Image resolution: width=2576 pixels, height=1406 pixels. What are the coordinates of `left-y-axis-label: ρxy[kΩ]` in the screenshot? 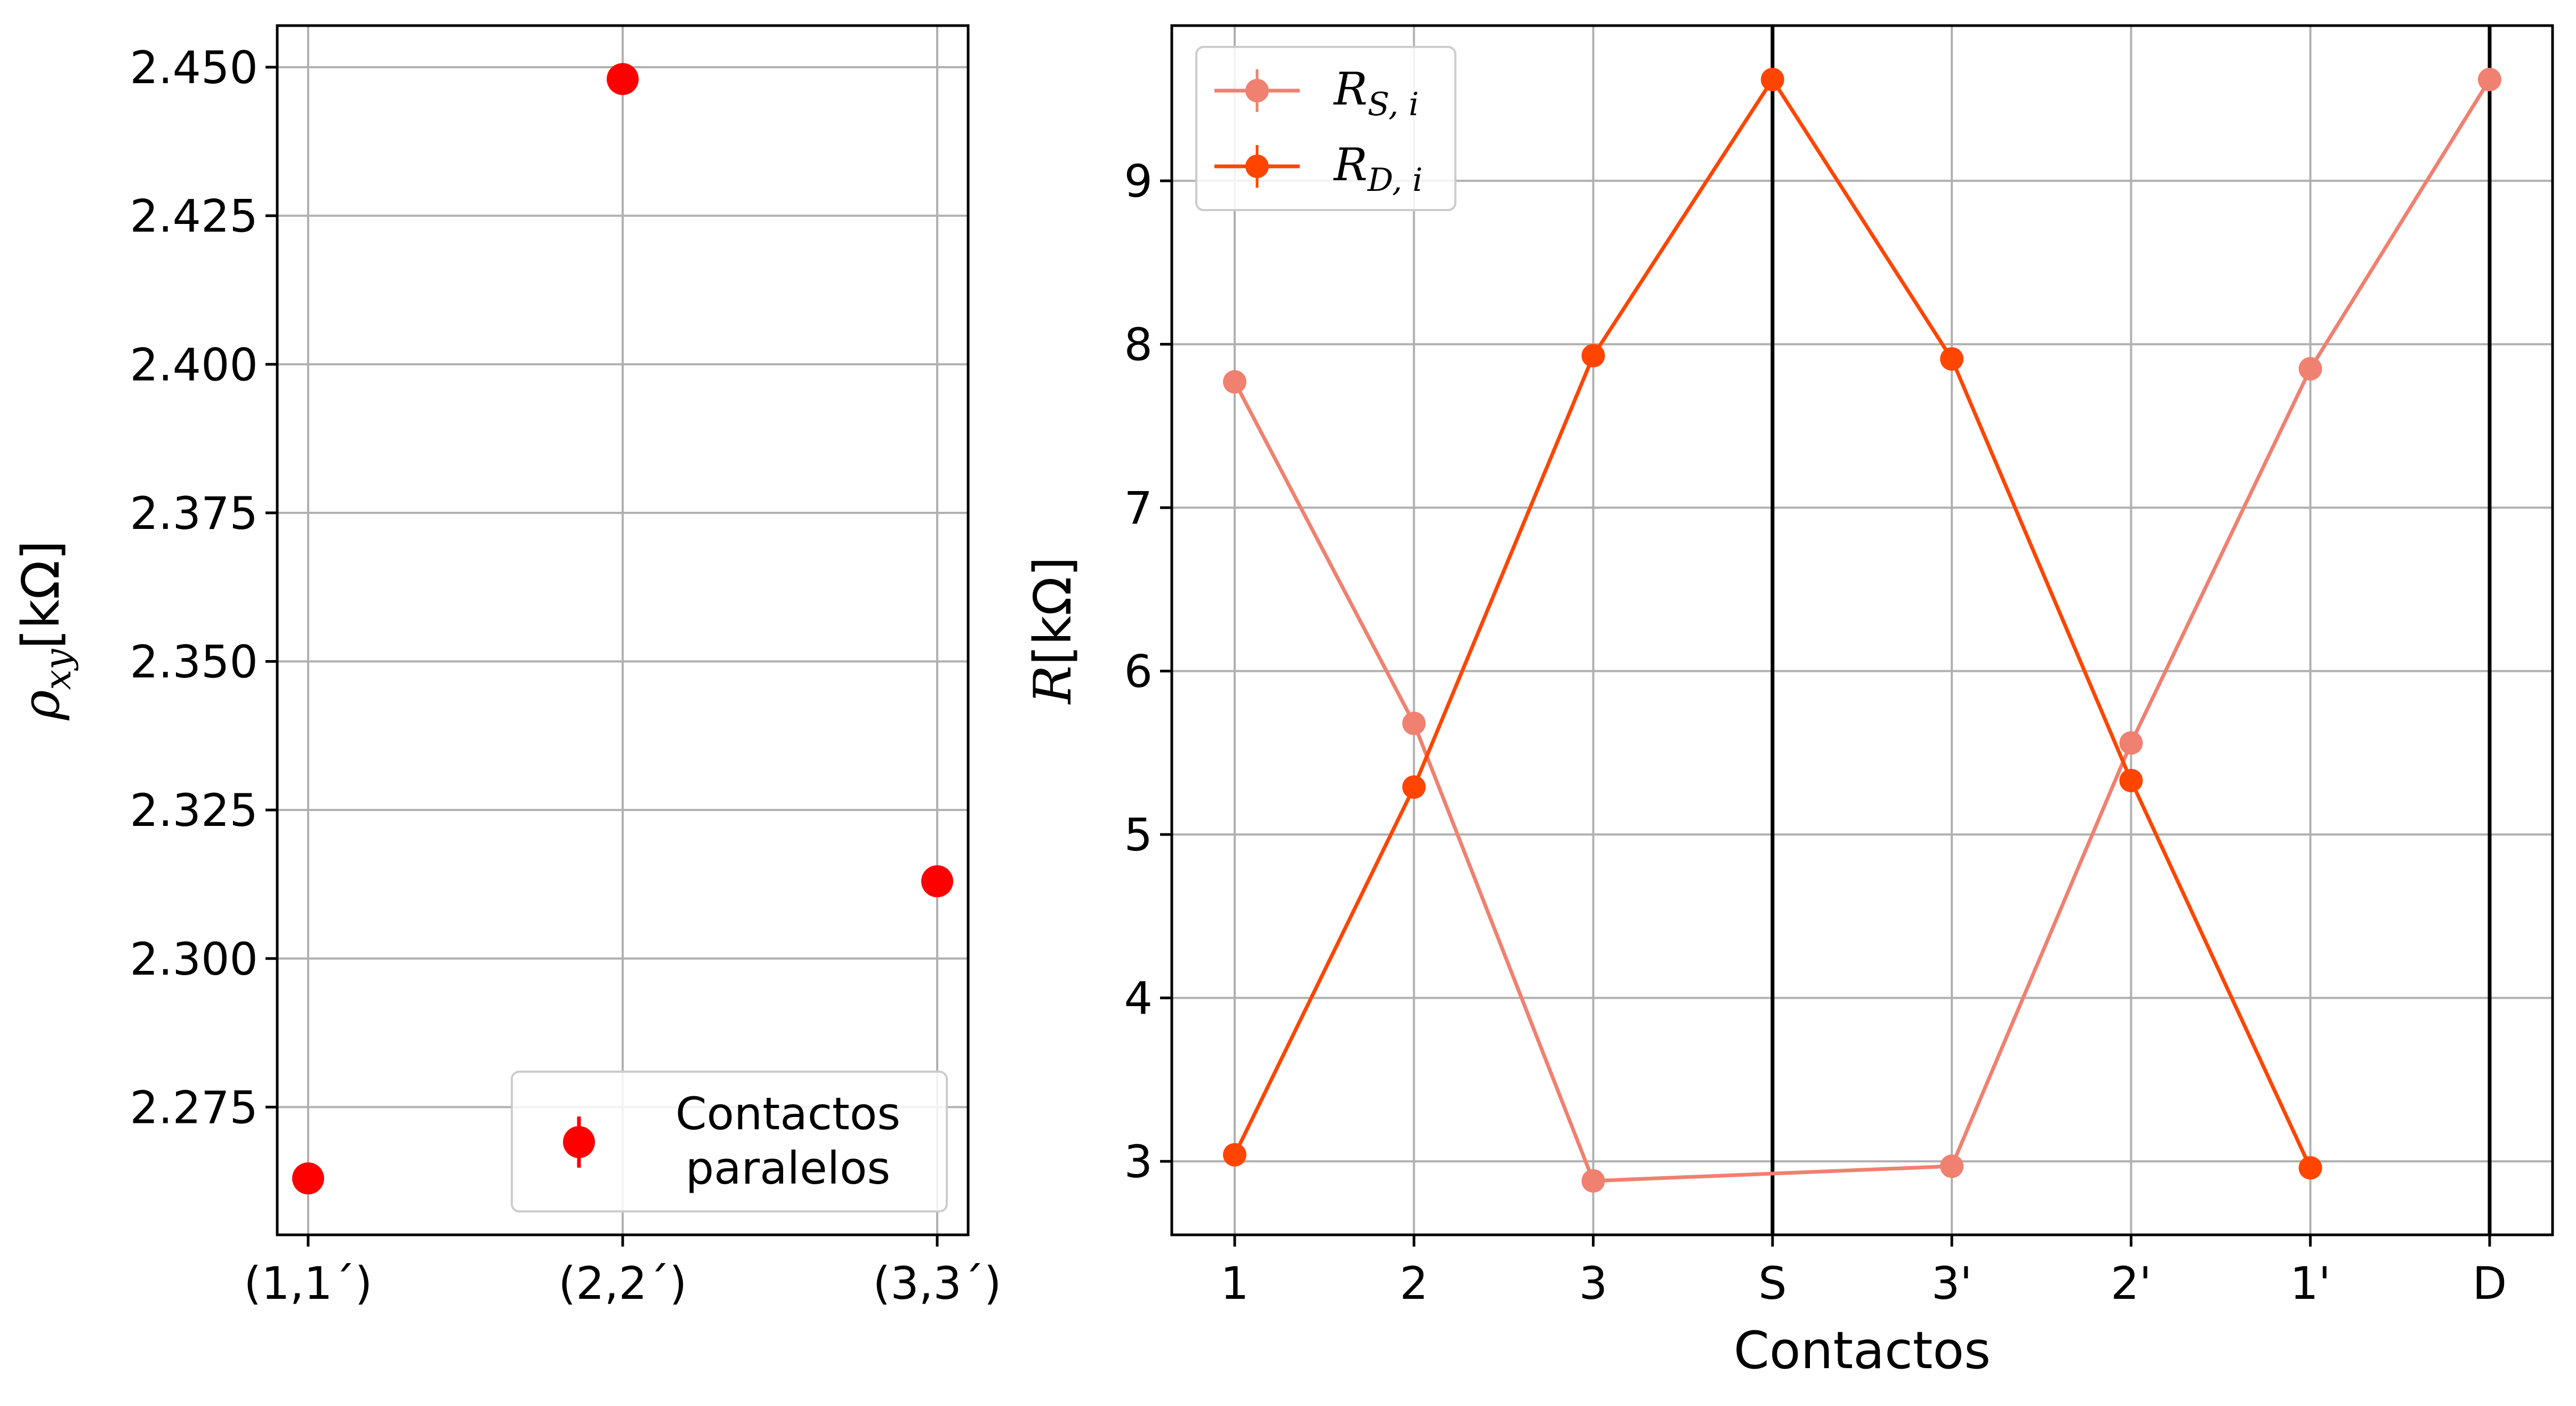 It's located at (45, 630).